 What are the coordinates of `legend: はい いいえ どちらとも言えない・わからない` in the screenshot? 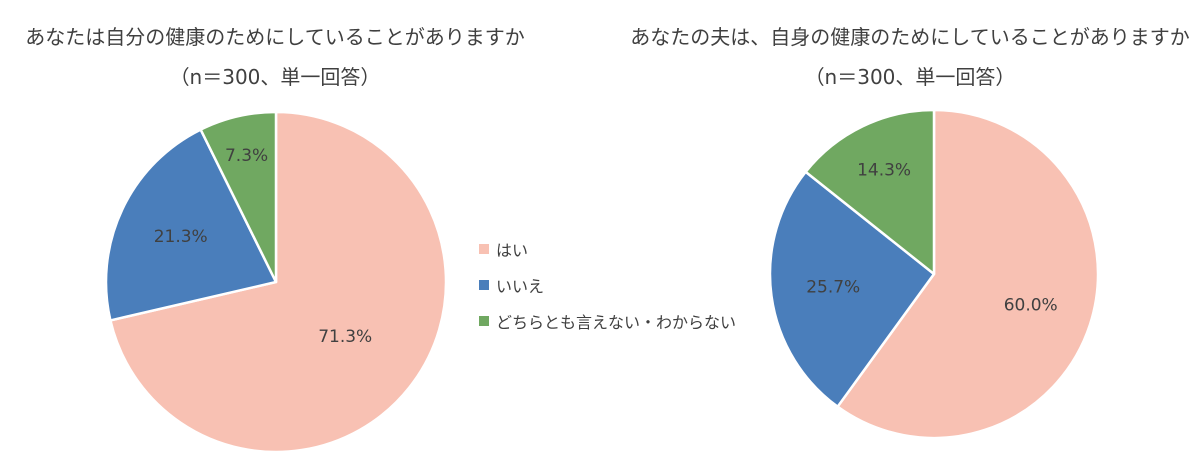 It's located at (607, 285).